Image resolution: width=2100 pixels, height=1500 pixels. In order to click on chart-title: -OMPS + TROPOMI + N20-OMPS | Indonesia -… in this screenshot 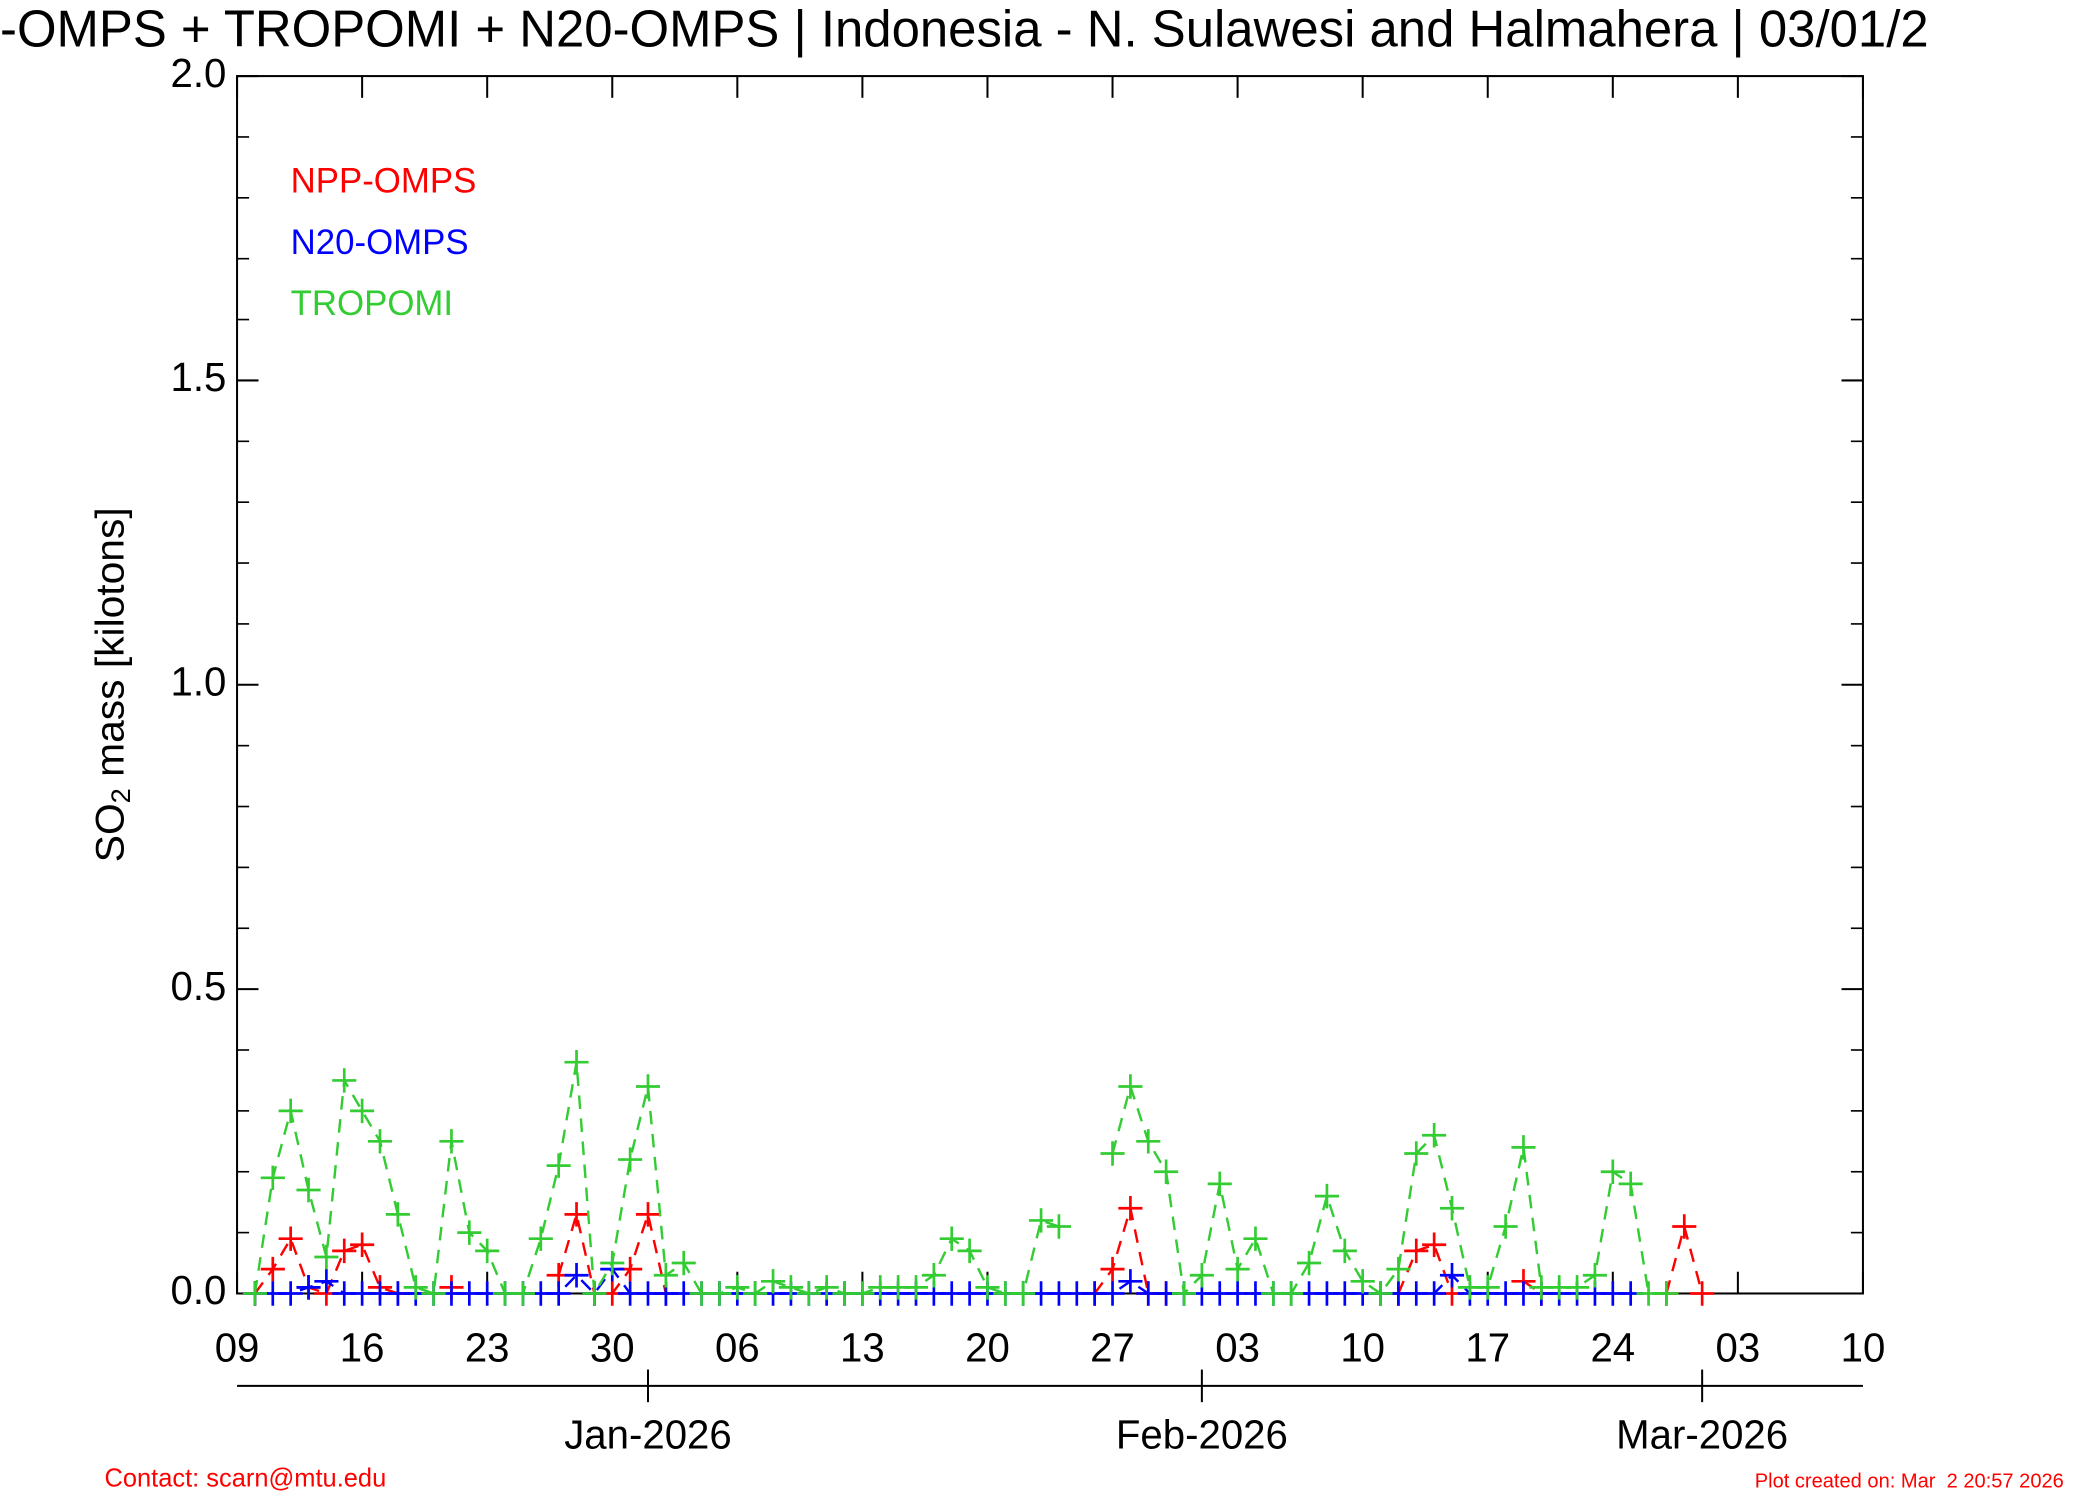, I will do `click(964, 28)`.